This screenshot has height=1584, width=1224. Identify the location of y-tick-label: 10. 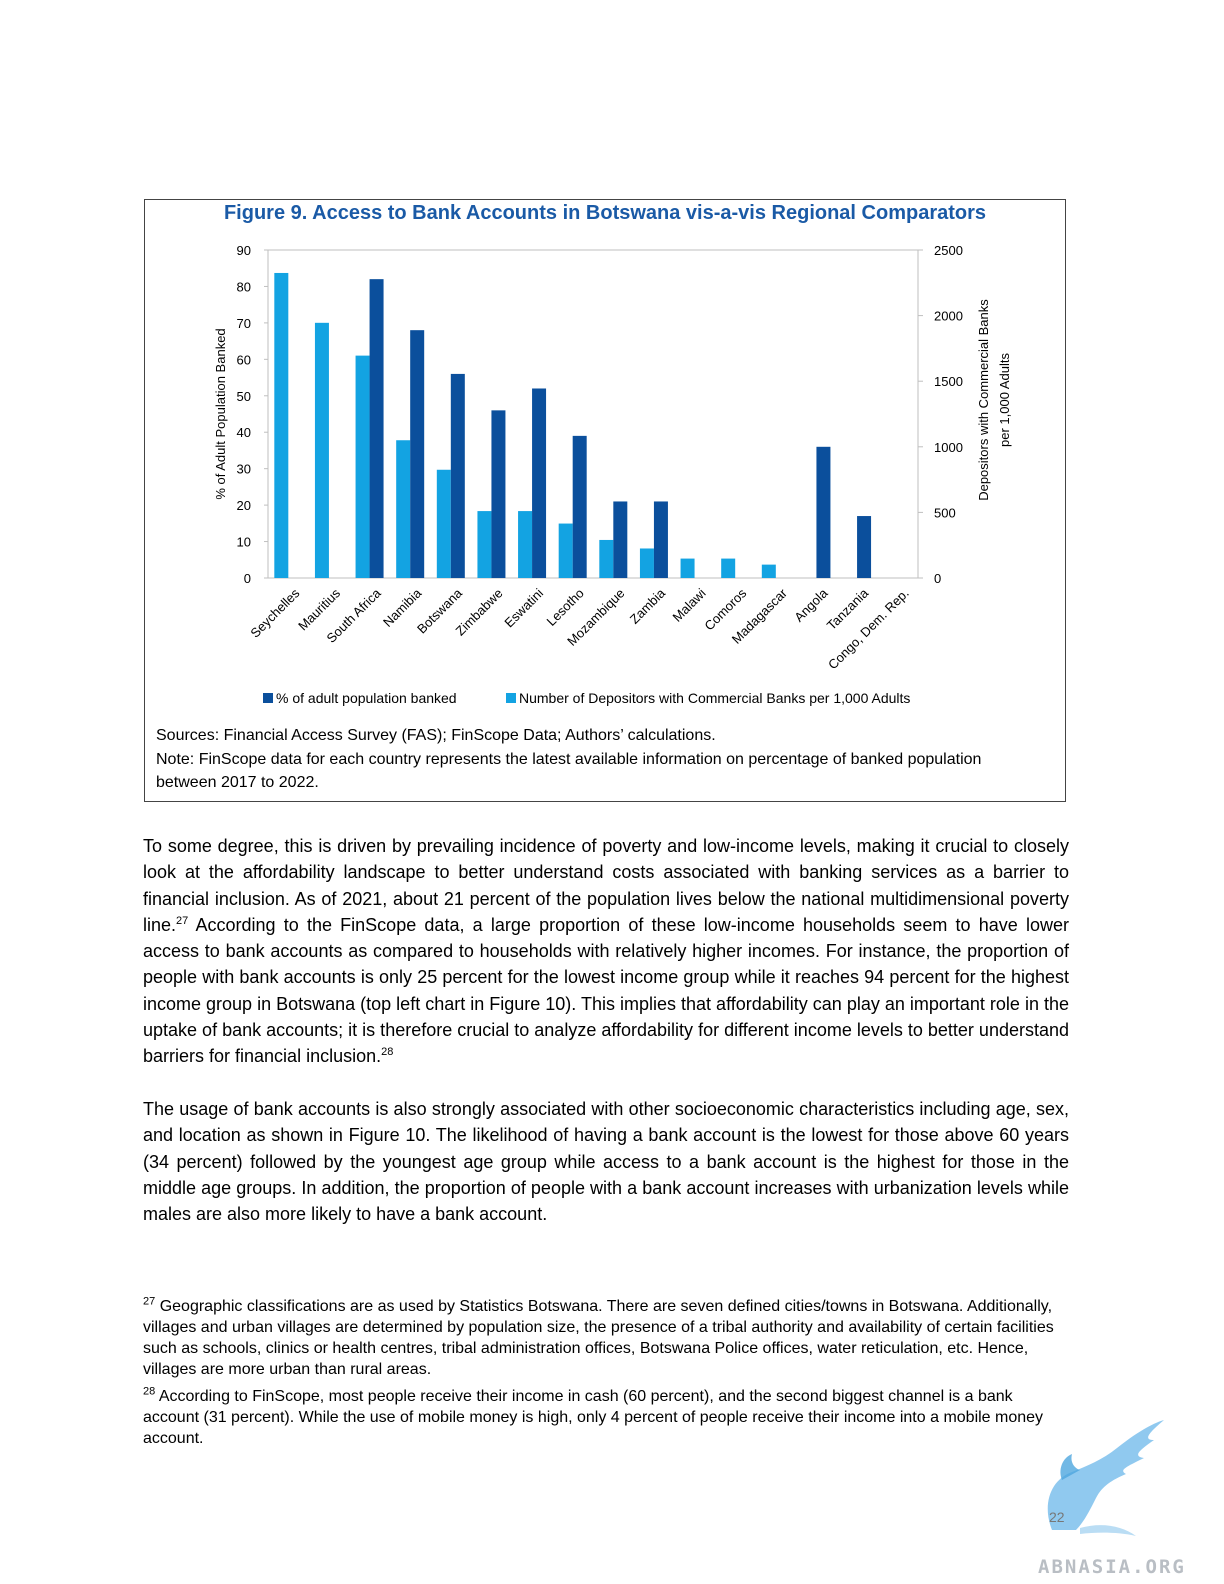
(244, 542).